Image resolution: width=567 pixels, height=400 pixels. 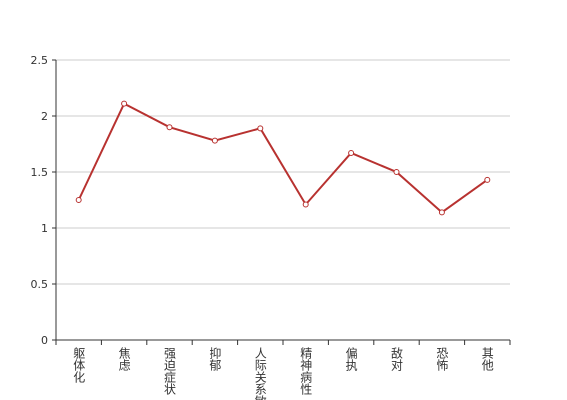 What do you see at coordinates (44, 340) in the screenshot?
I see `y-tick-label: 0` at bounding box center [44, 340].